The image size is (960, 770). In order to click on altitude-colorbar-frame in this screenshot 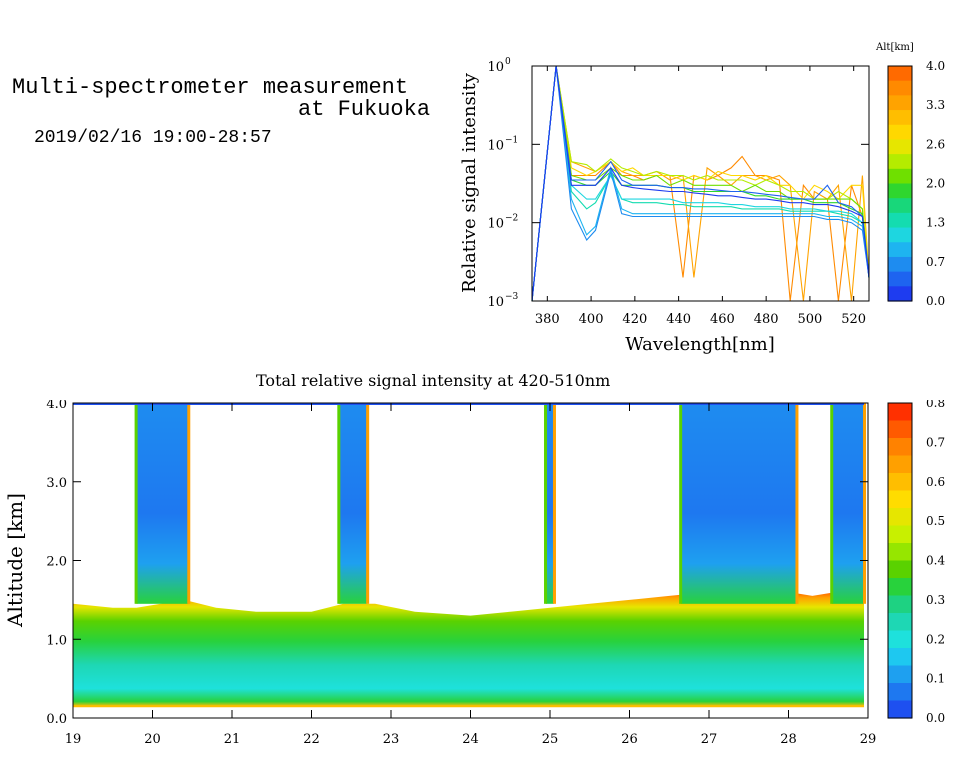, I will do `click(900, 183)`.